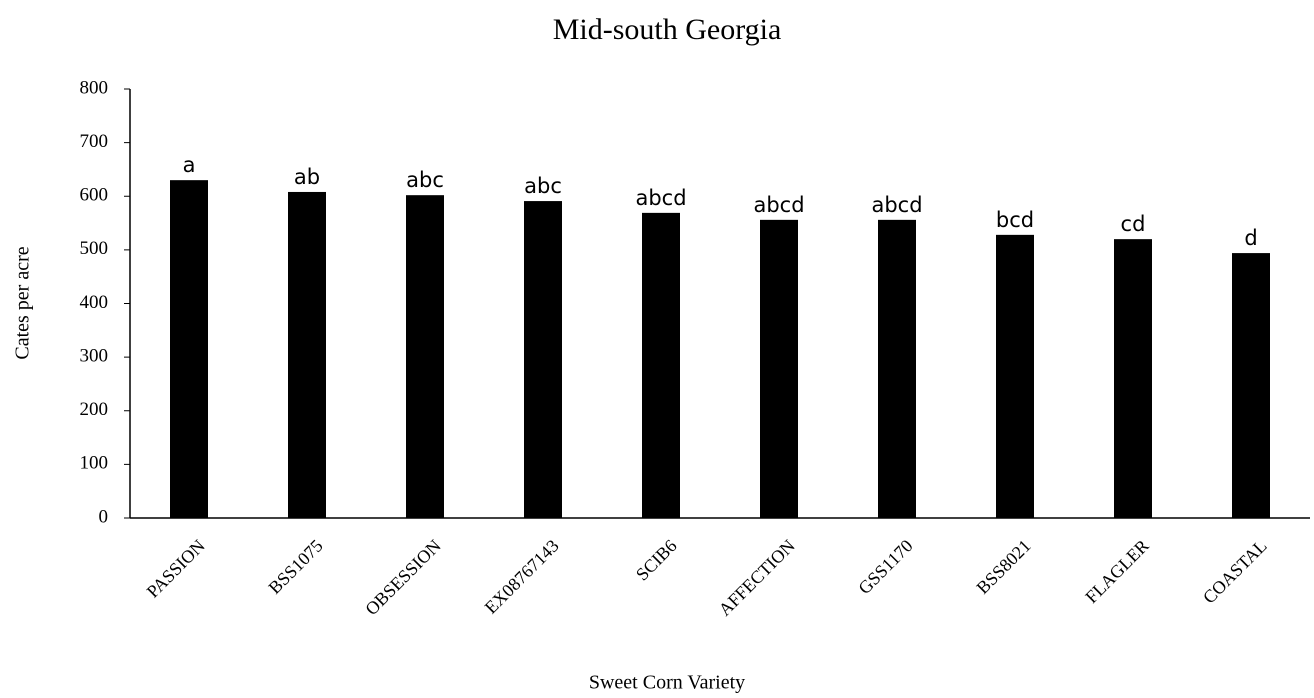 This screenshot has width=1314, height=698. I want to click on annotation: cd, so click(1133, 224).